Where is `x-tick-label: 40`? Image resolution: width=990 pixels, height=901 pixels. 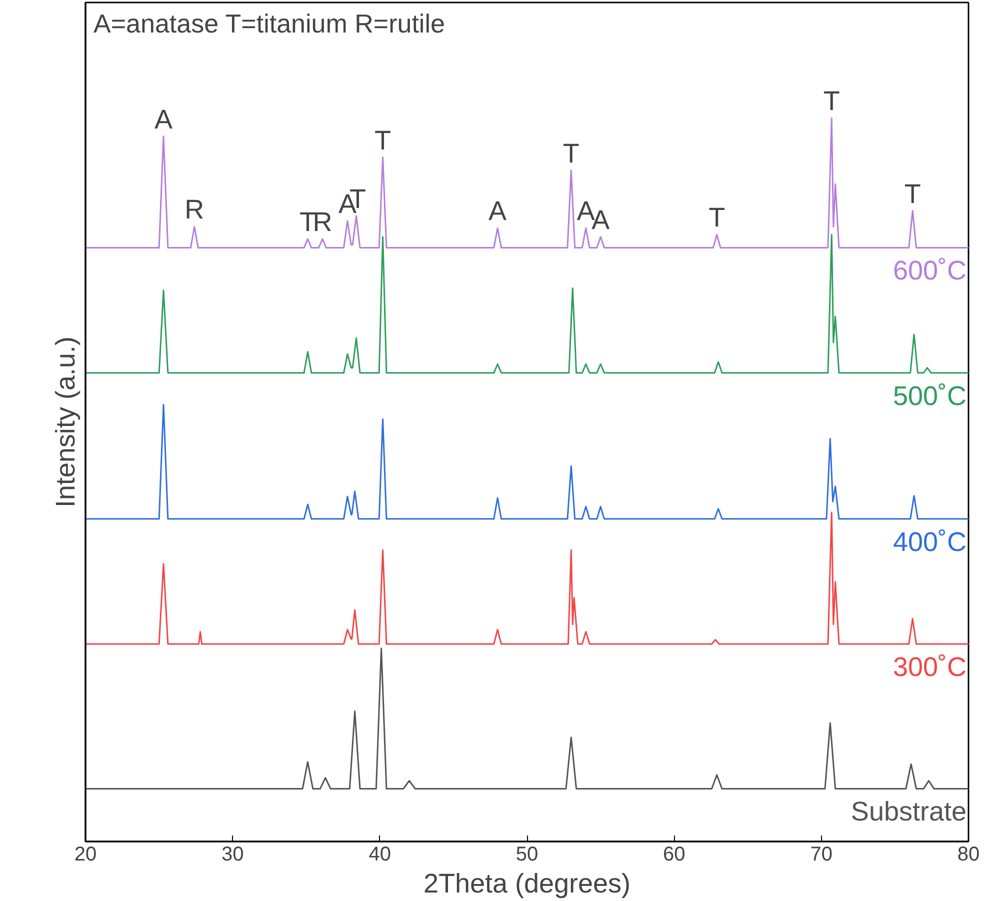 x-tick-label: 40 is located at coordinates (379, 855).